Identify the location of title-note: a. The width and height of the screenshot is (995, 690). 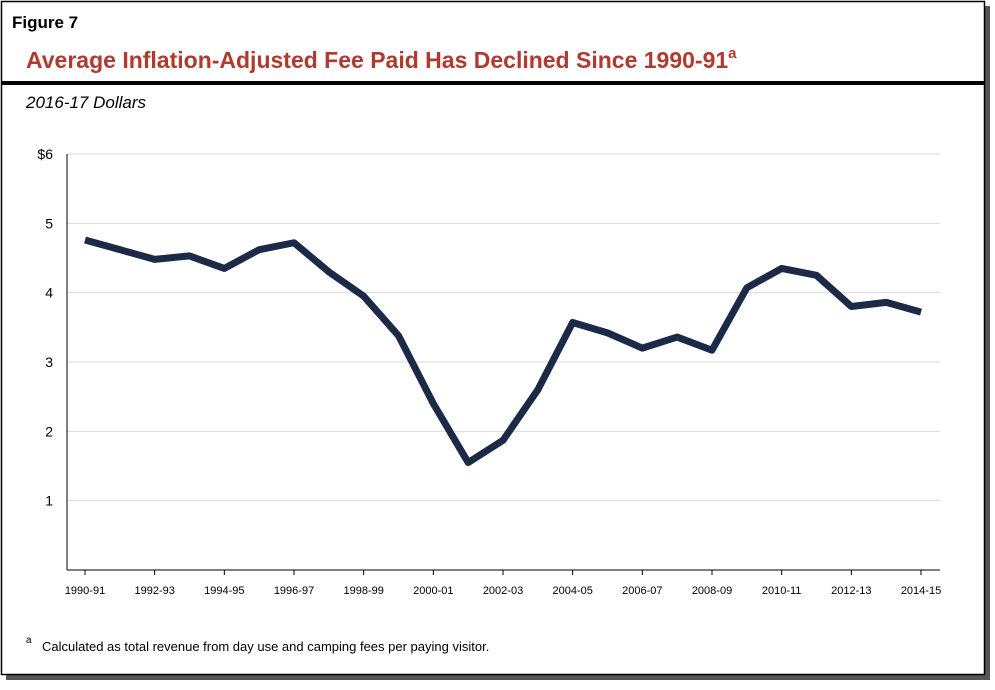
(732, 53).